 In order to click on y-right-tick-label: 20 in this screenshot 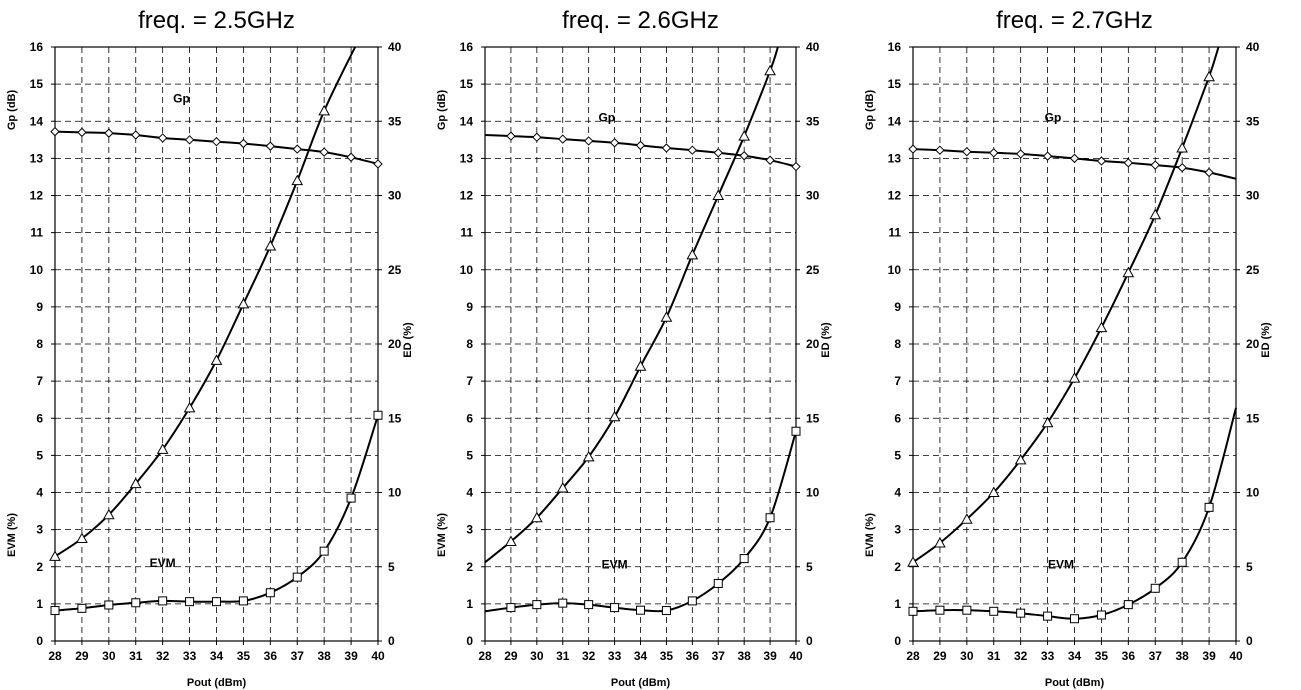, I will do `click(395, 344)`.